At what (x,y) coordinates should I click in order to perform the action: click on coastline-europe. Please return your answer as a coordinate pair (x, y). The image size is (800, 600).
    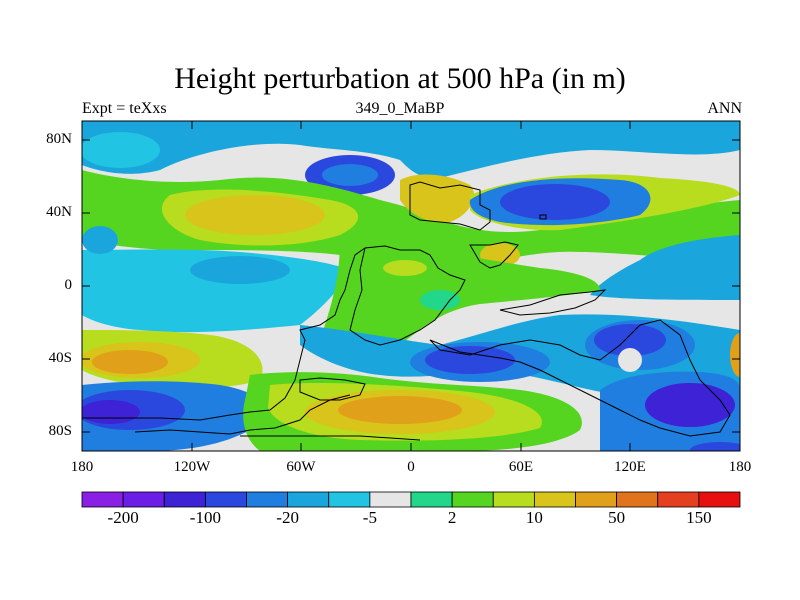
    Looking at the image, I should click on (450, 206).